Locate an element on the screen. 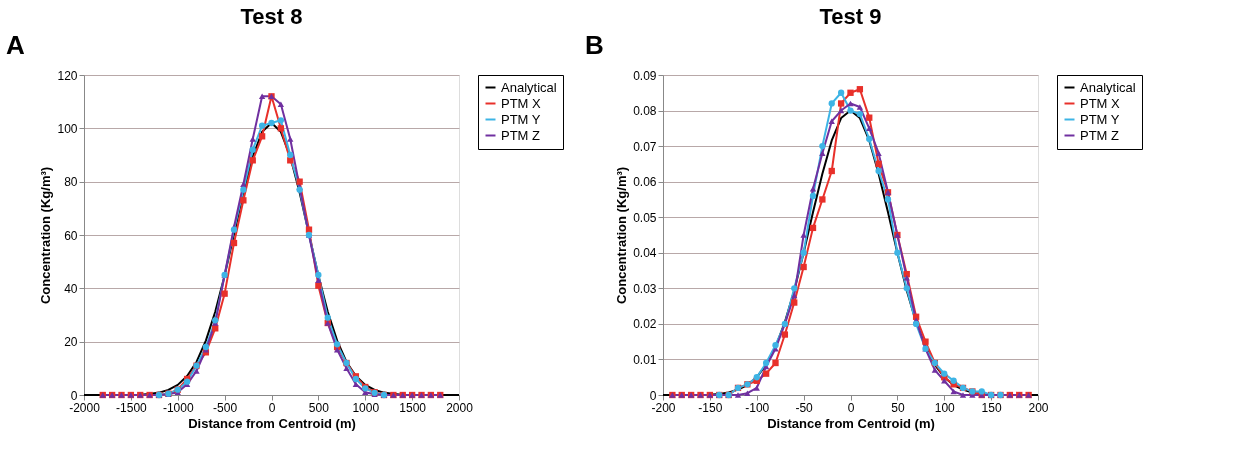  y-tick-label: 0.03 is located at coordinates (645, 288).